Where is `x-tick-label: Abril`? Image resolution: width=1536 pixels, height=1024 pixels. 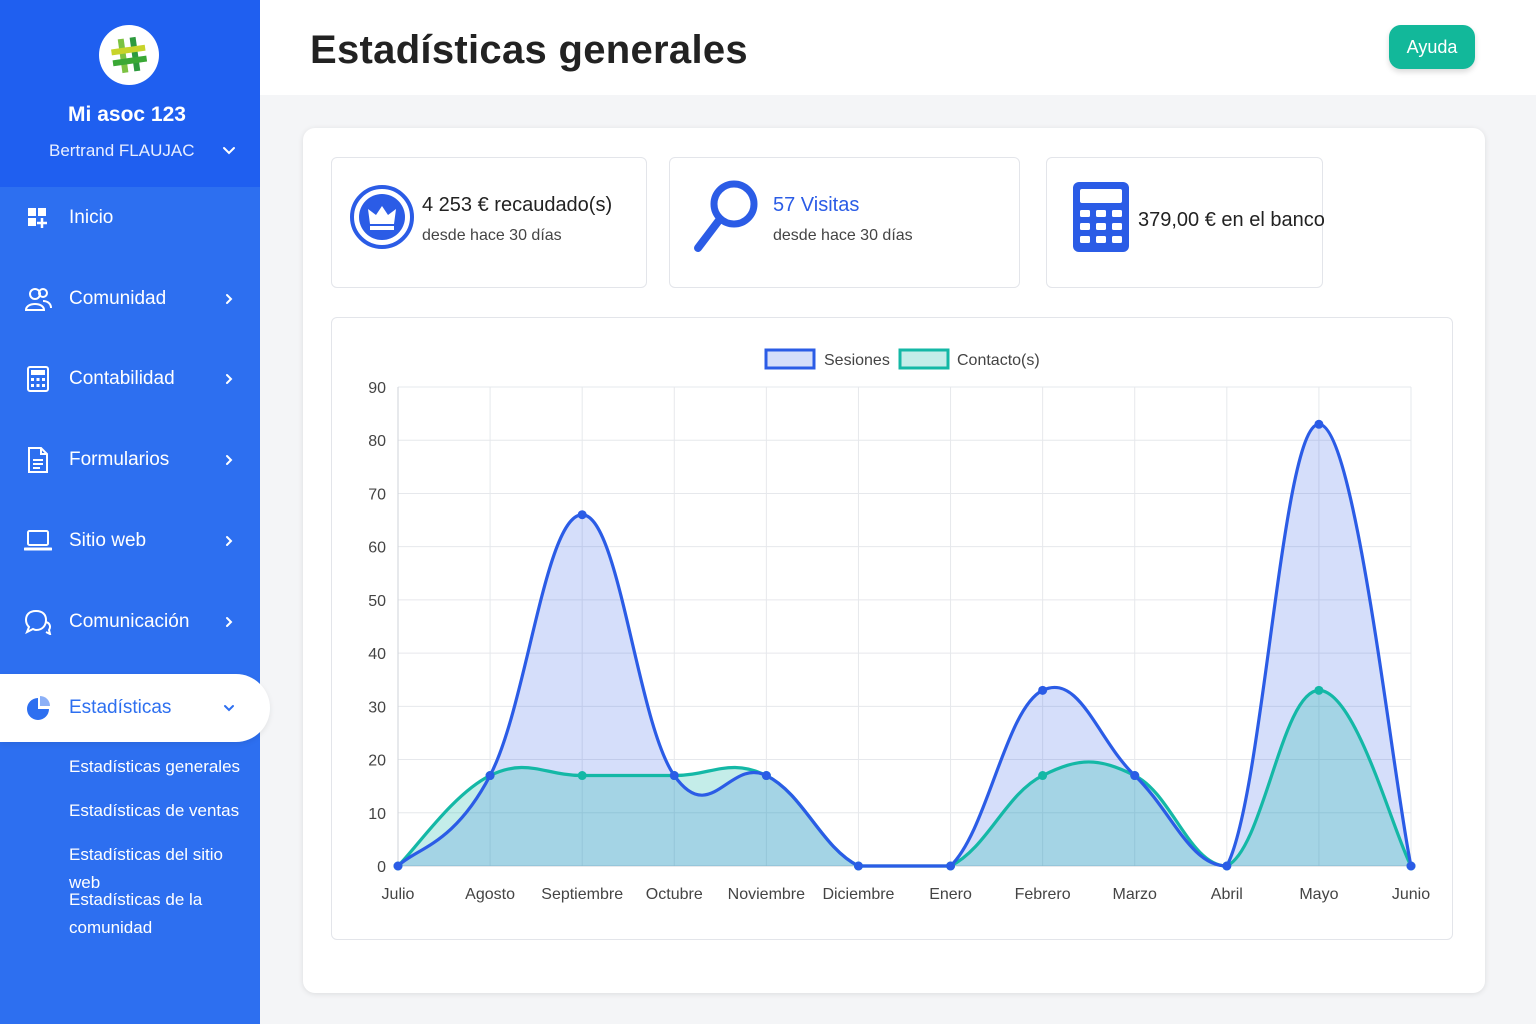
x-tick-label: Abril is located at coordinates (1227, 894).